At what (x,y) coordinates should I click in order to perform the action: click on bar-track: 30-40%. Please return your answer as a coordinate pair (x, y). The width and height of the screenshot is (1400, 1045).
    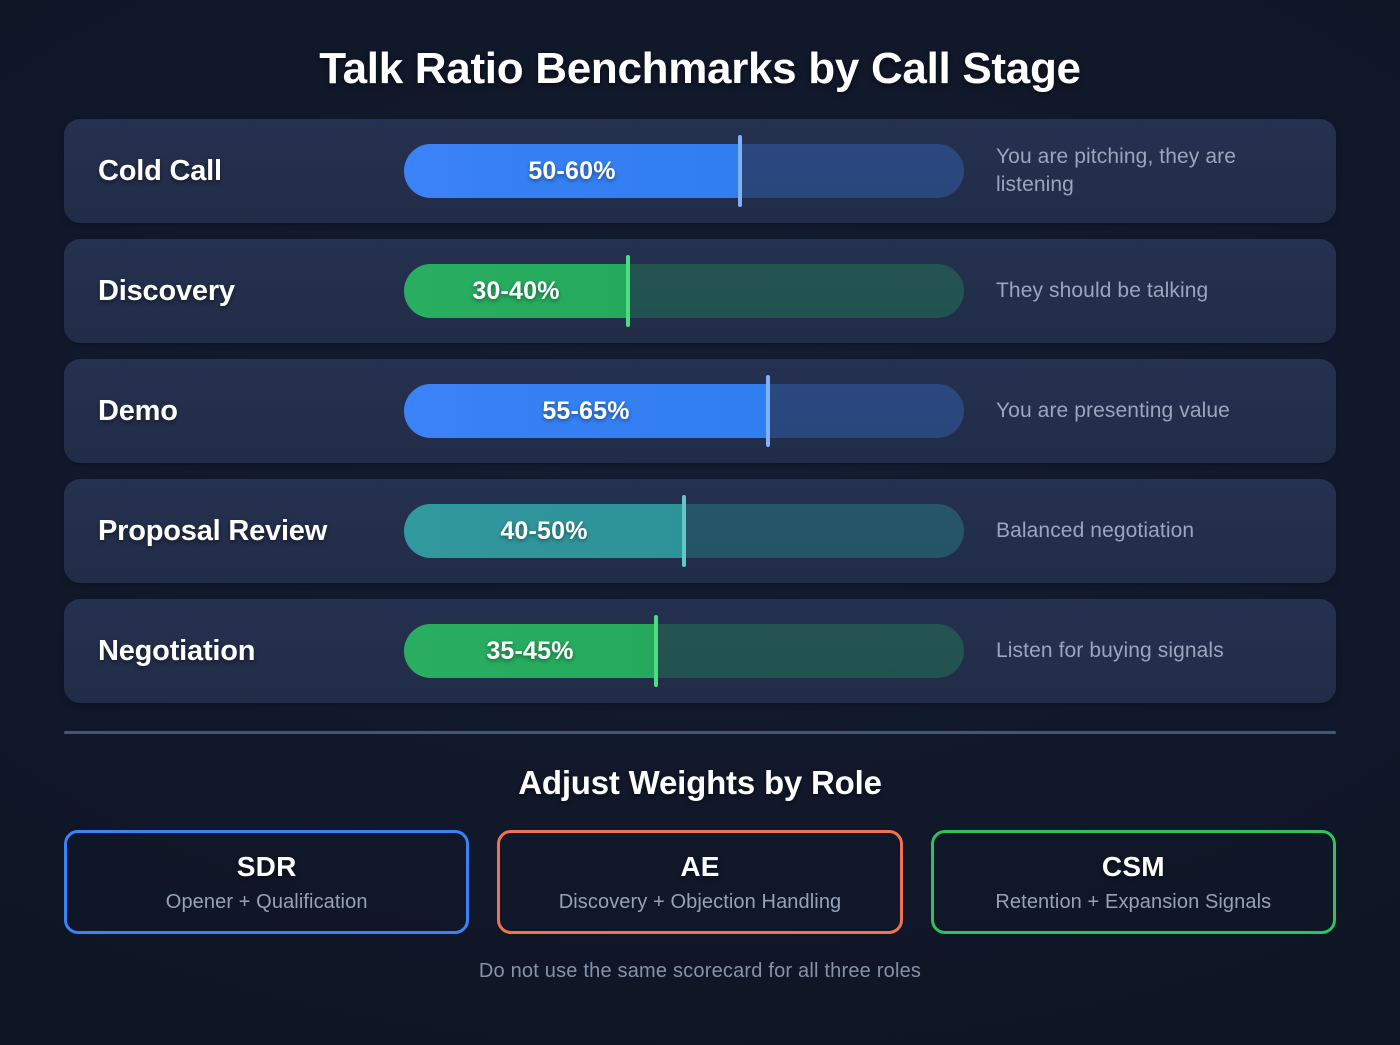
    Looking at the image, I should click on (684, 291).